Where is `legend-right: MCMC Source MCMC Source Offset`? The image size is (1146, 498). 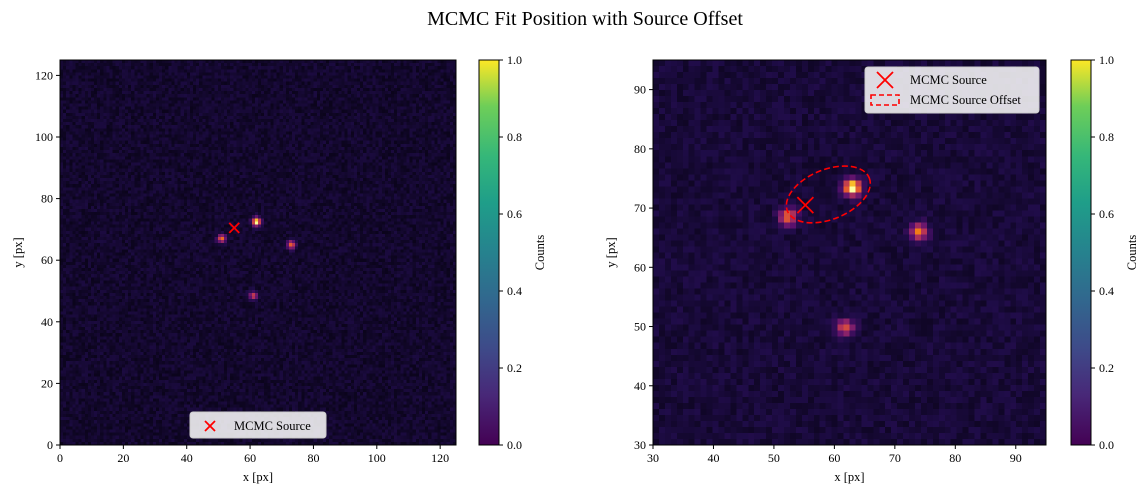
legend-right: MCMC Source MCMC Source Offset is located at coordinates (952, 90).